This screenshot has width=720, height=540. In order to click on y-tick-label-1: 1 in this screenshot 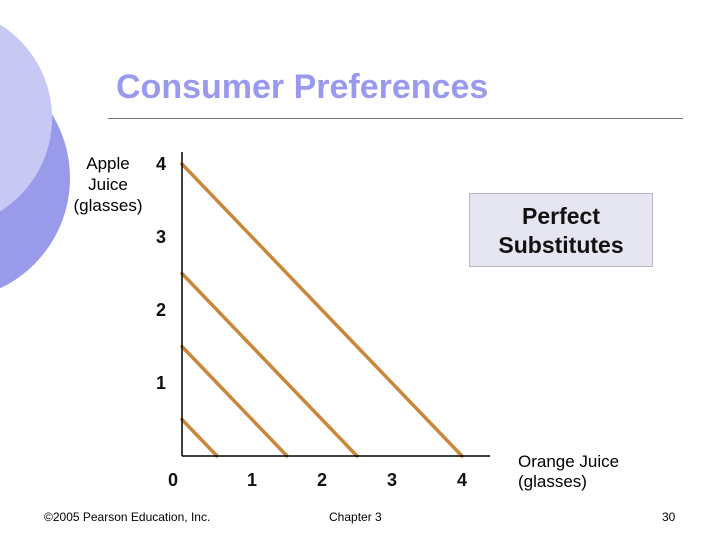, I will do `click(161, 383)`.